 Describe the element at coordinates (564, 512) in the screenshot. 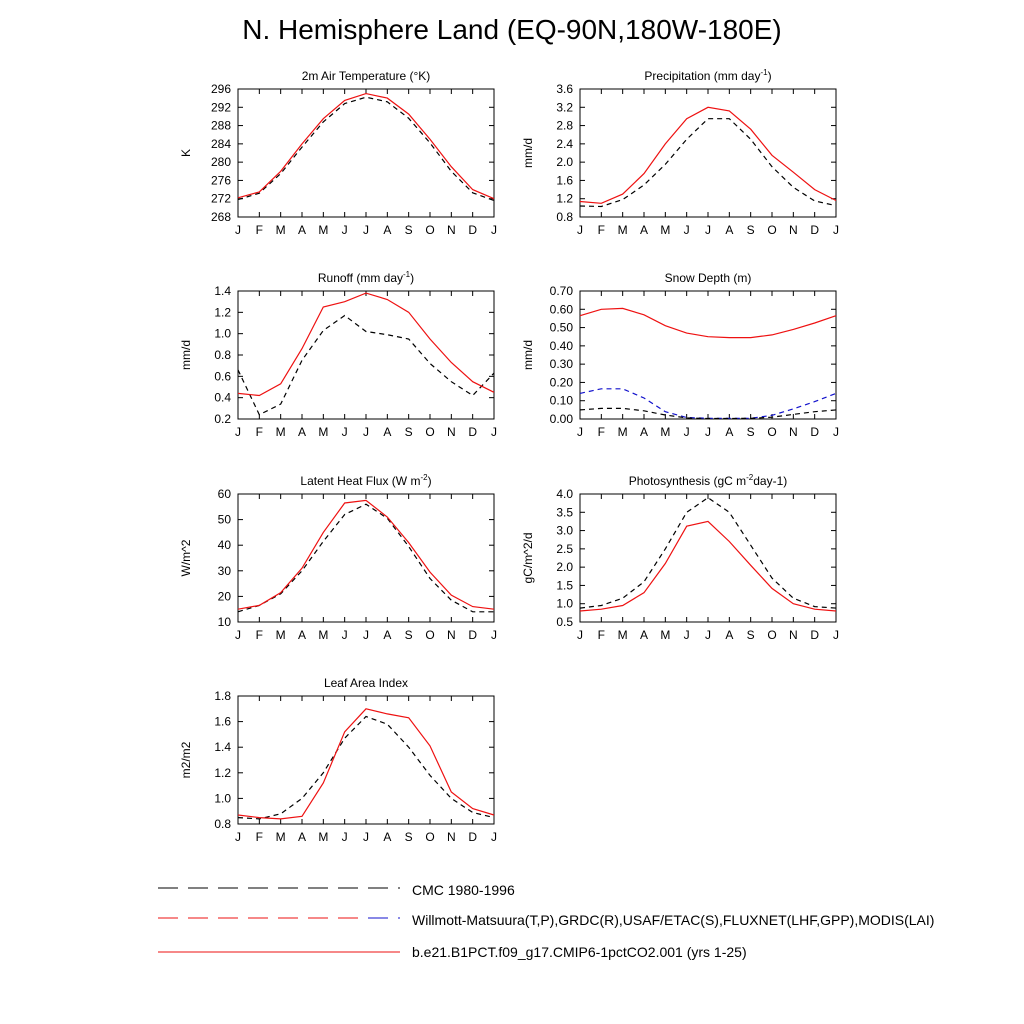

I see `y-tick-label: 3.5` at that location.